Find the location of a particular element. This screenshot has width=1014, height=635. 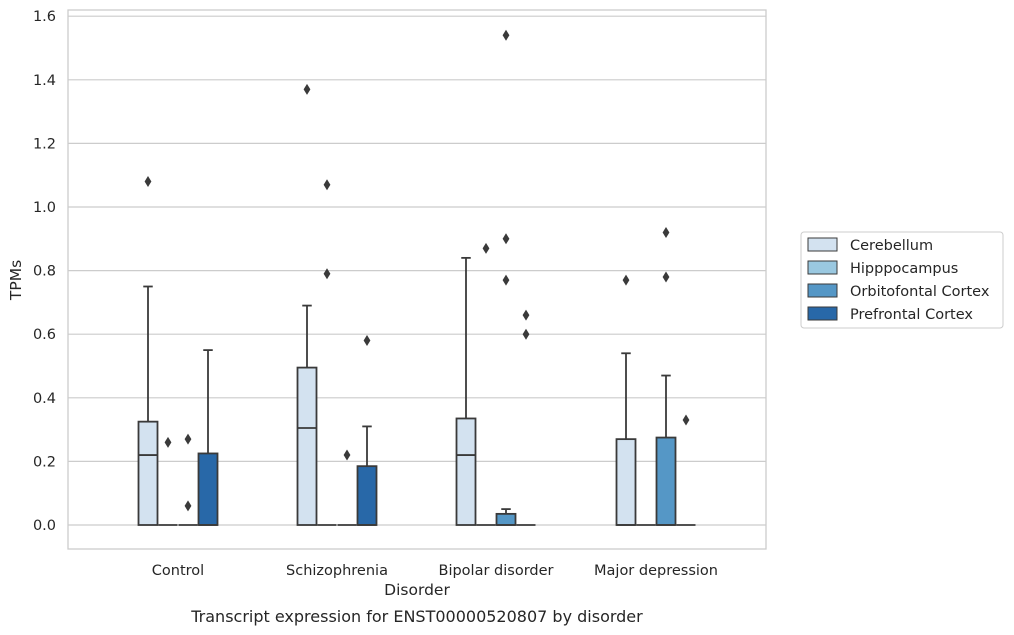

y-tick-label: 1.2 is located at coordinates (44, 144).